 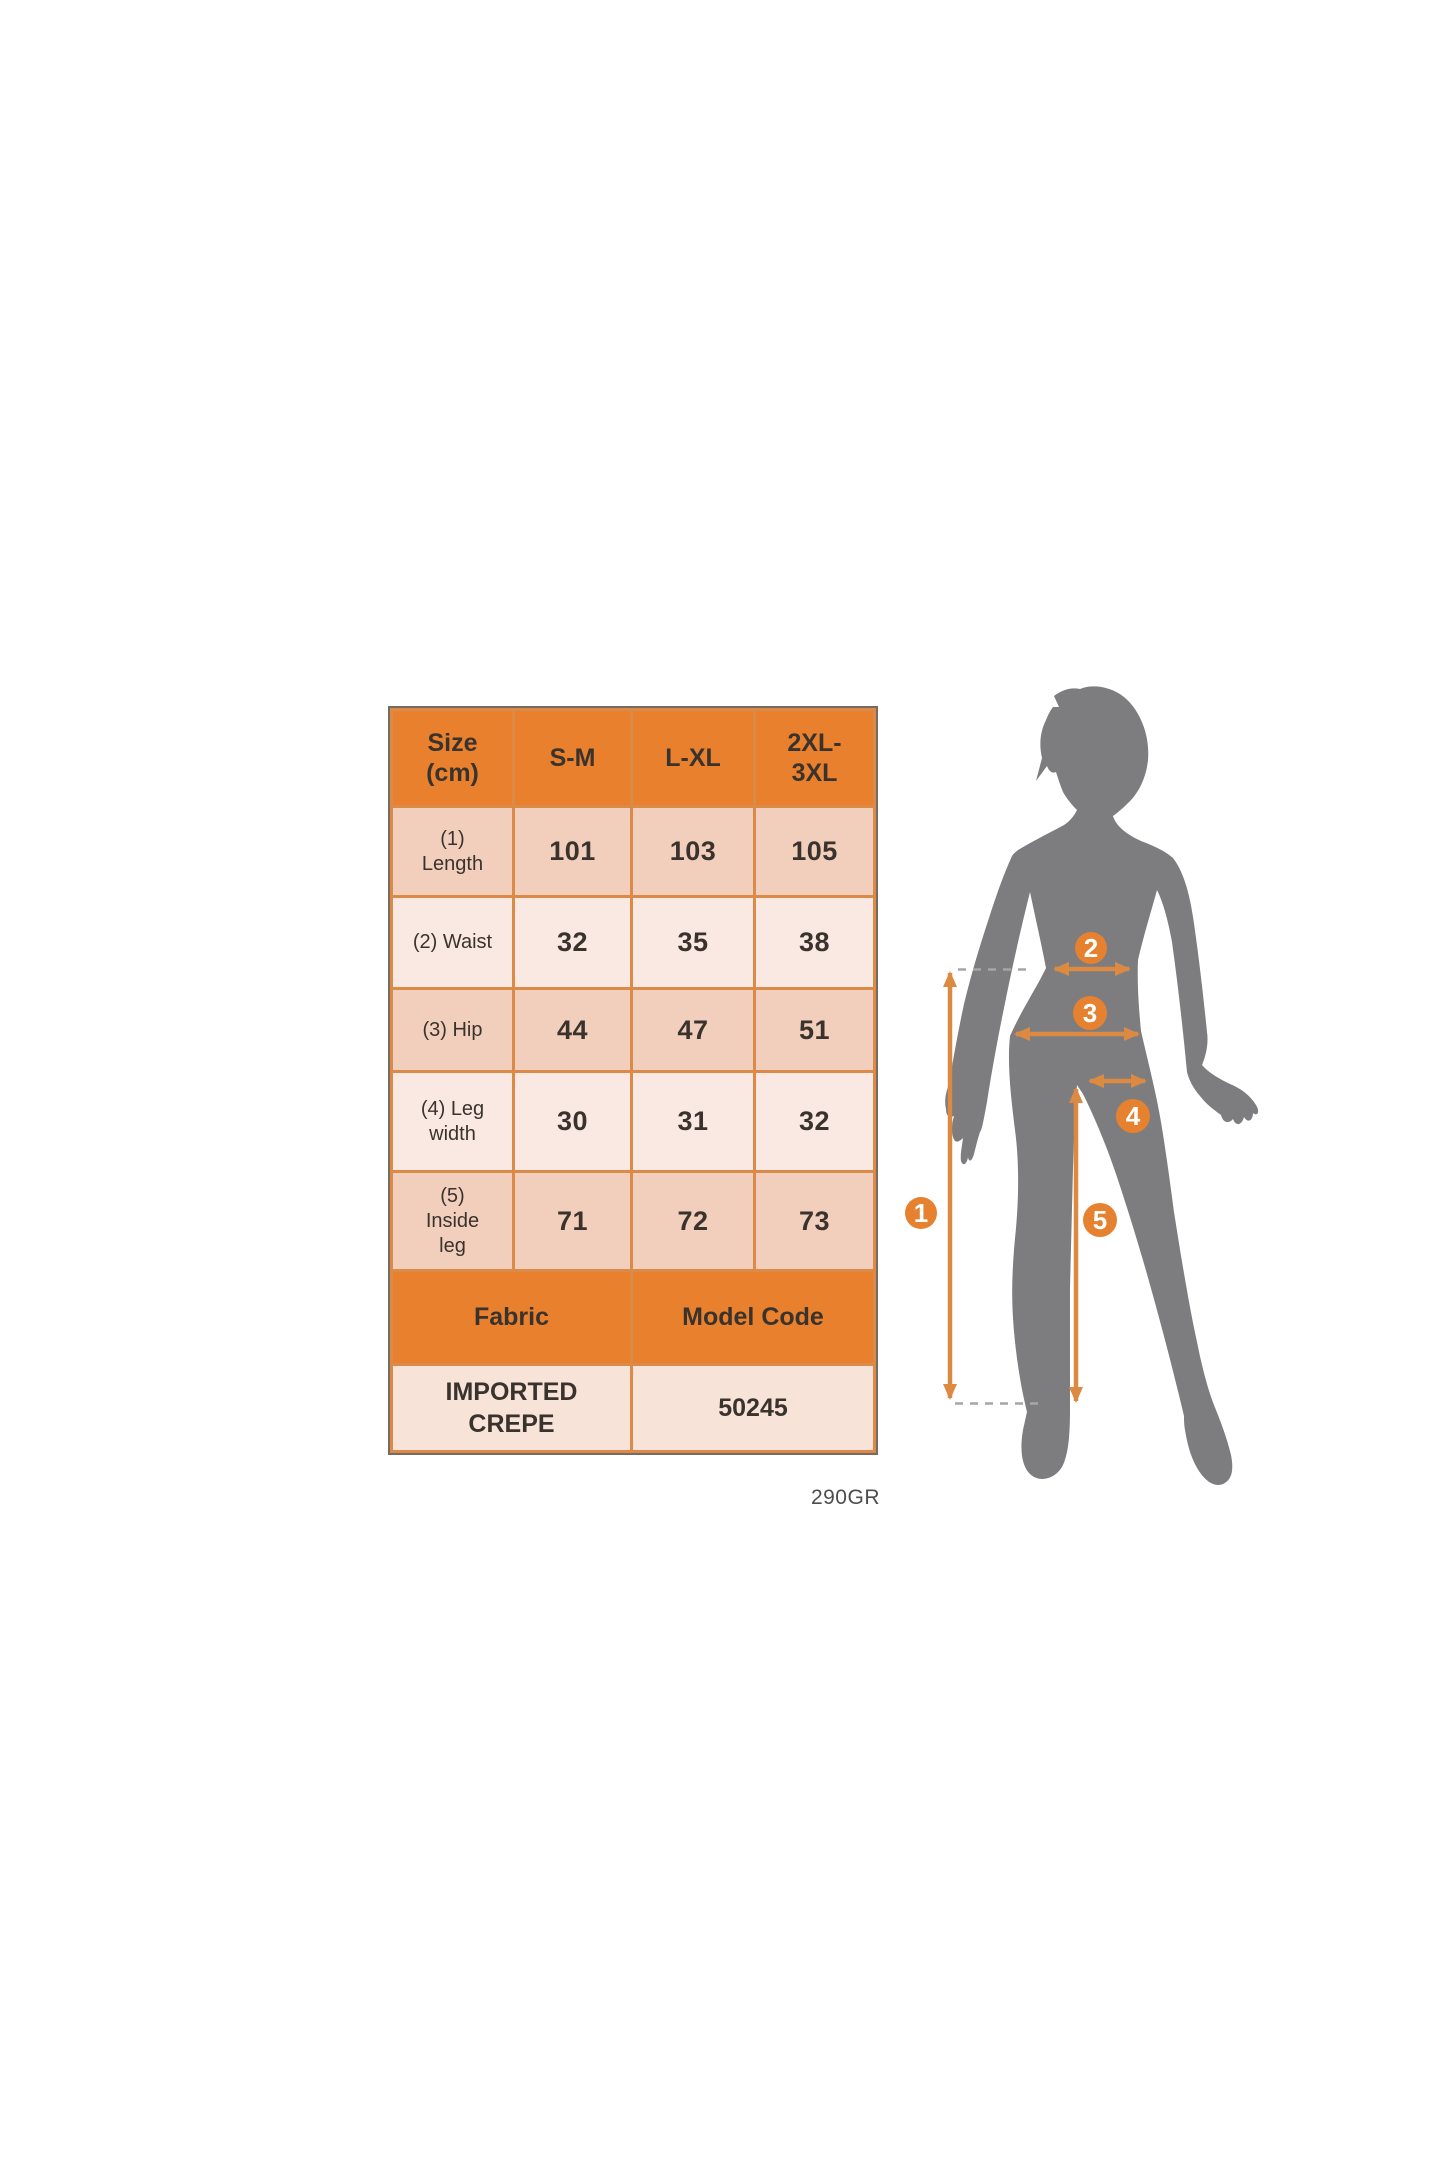 I want to click on size-header-2xl3xl: 2XL- 3XL, so click(x=814, y=758).